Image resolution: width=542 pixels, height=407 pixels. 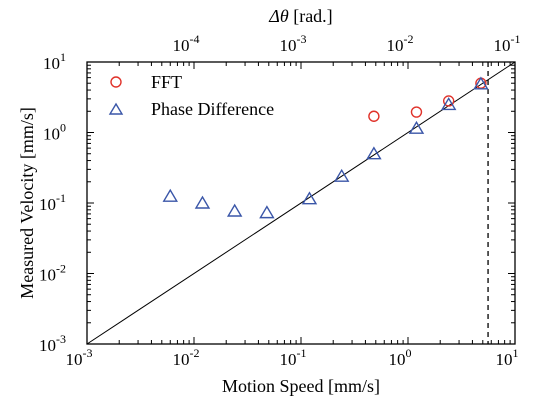 What do you see at coordinates (61, 269) in the screenshot?
I see `y-tick-label-exponent: -2` at bounding box center [61, 269].